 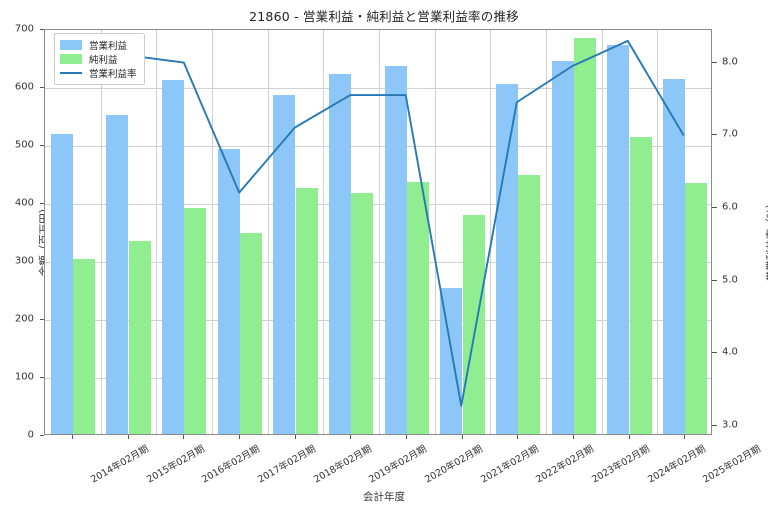 What do you see at coordinates (71, 45) in the screenshot?
I see `legend-swatch-op-icon` at bounding box center [71, 45].